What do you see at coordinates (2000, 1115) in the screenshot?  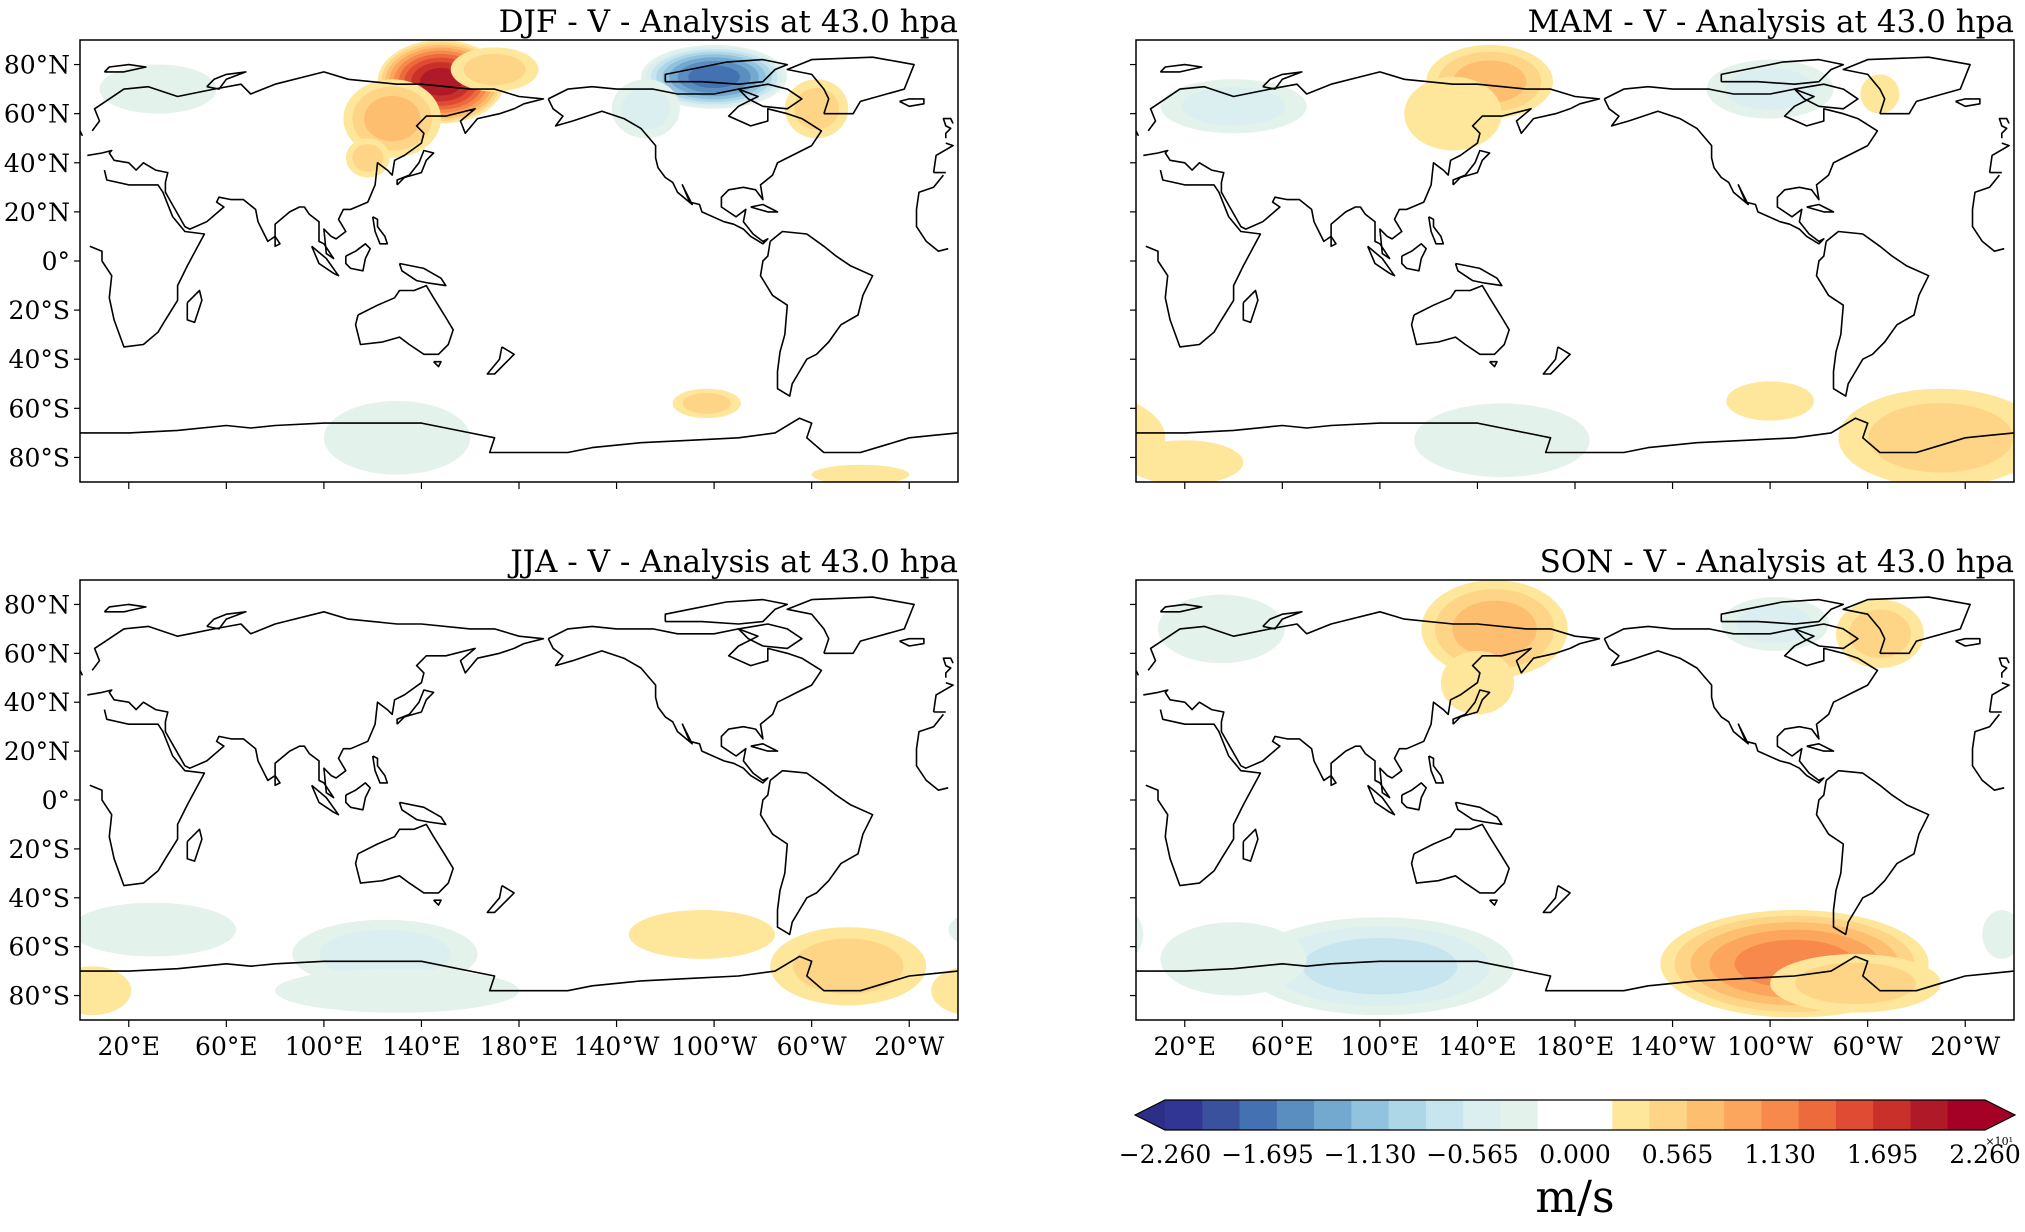 I see `colorbar-extend-max` at bounding box center [2000, 1115].